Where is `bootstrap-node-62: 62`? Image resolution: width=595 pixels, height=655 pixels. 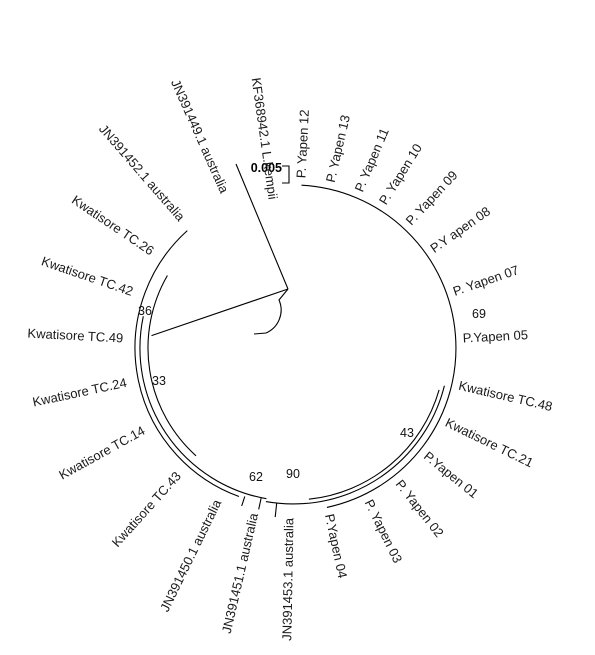
bootstrap-node-62: 62 is located at coordinates (256, 477).